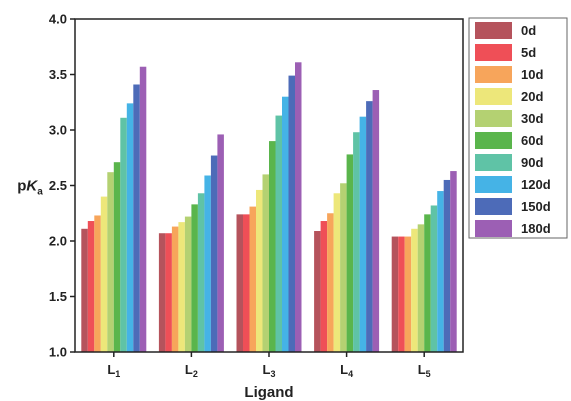 The height and width of the screenshot is (401, 571). I want to click on legend-swatch-120d, so click(493, 184).